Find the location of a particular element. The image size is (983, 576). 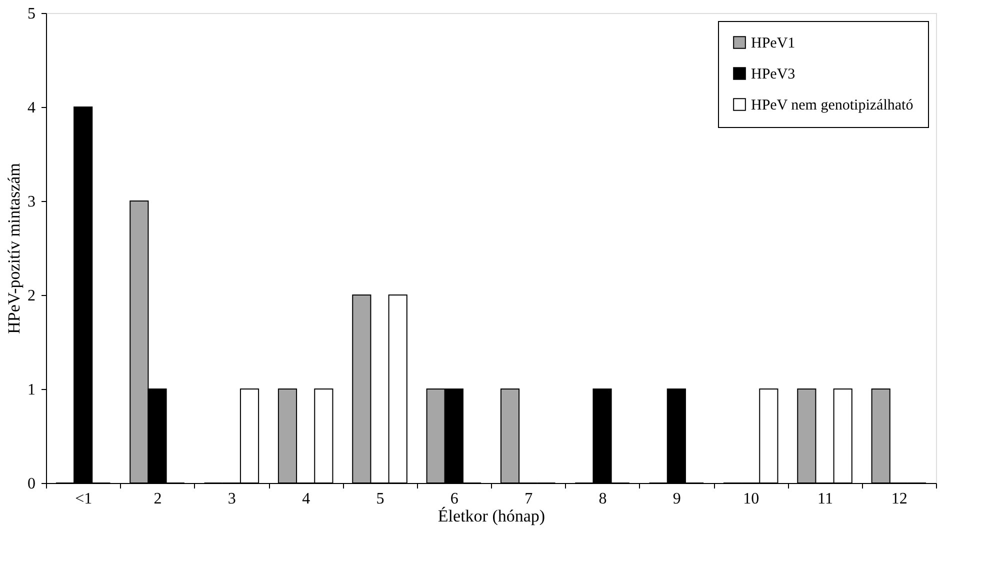

x-tick-label: <1 is located at coordinates (83, 499).